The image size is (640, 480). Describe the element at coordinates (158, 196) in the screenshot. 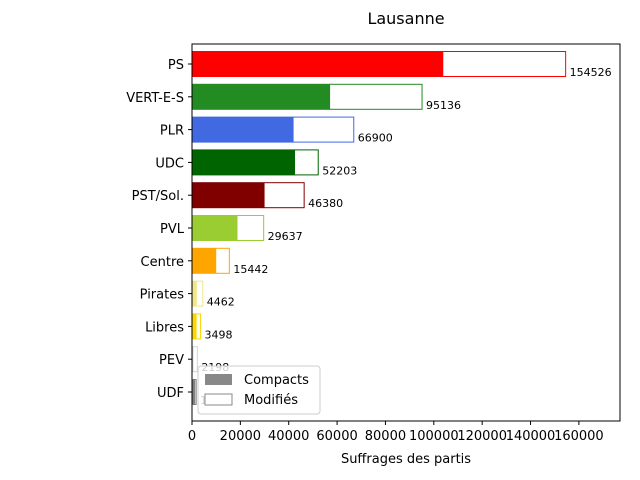

I see `y-tick-label-4: PST/Sol.` at that location.